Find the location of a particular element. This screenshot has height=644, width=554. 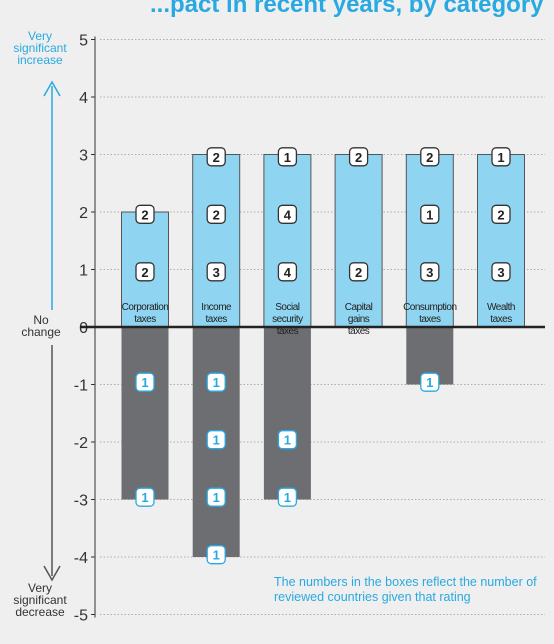

category-label: Capital is located at coordinates (359, 307).